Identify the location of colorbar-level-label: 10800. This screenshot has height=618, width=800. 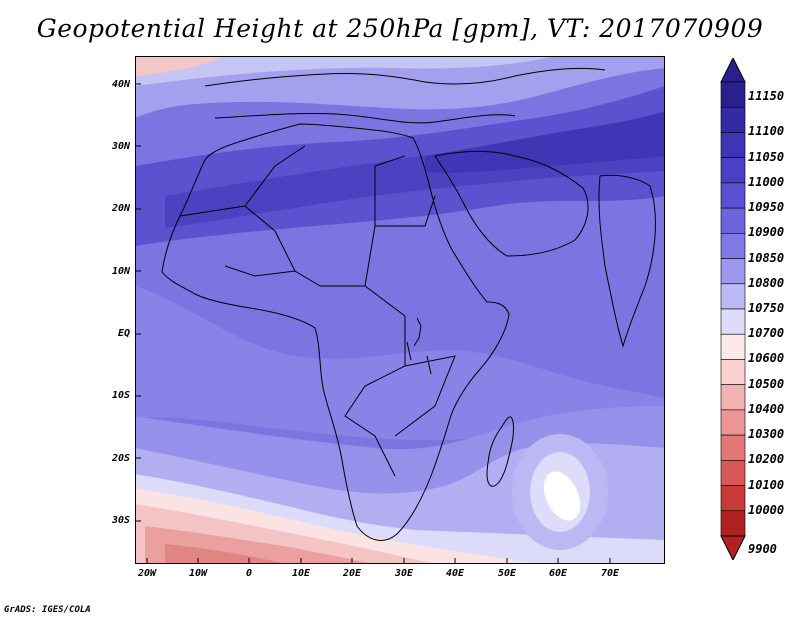
(766, 282).